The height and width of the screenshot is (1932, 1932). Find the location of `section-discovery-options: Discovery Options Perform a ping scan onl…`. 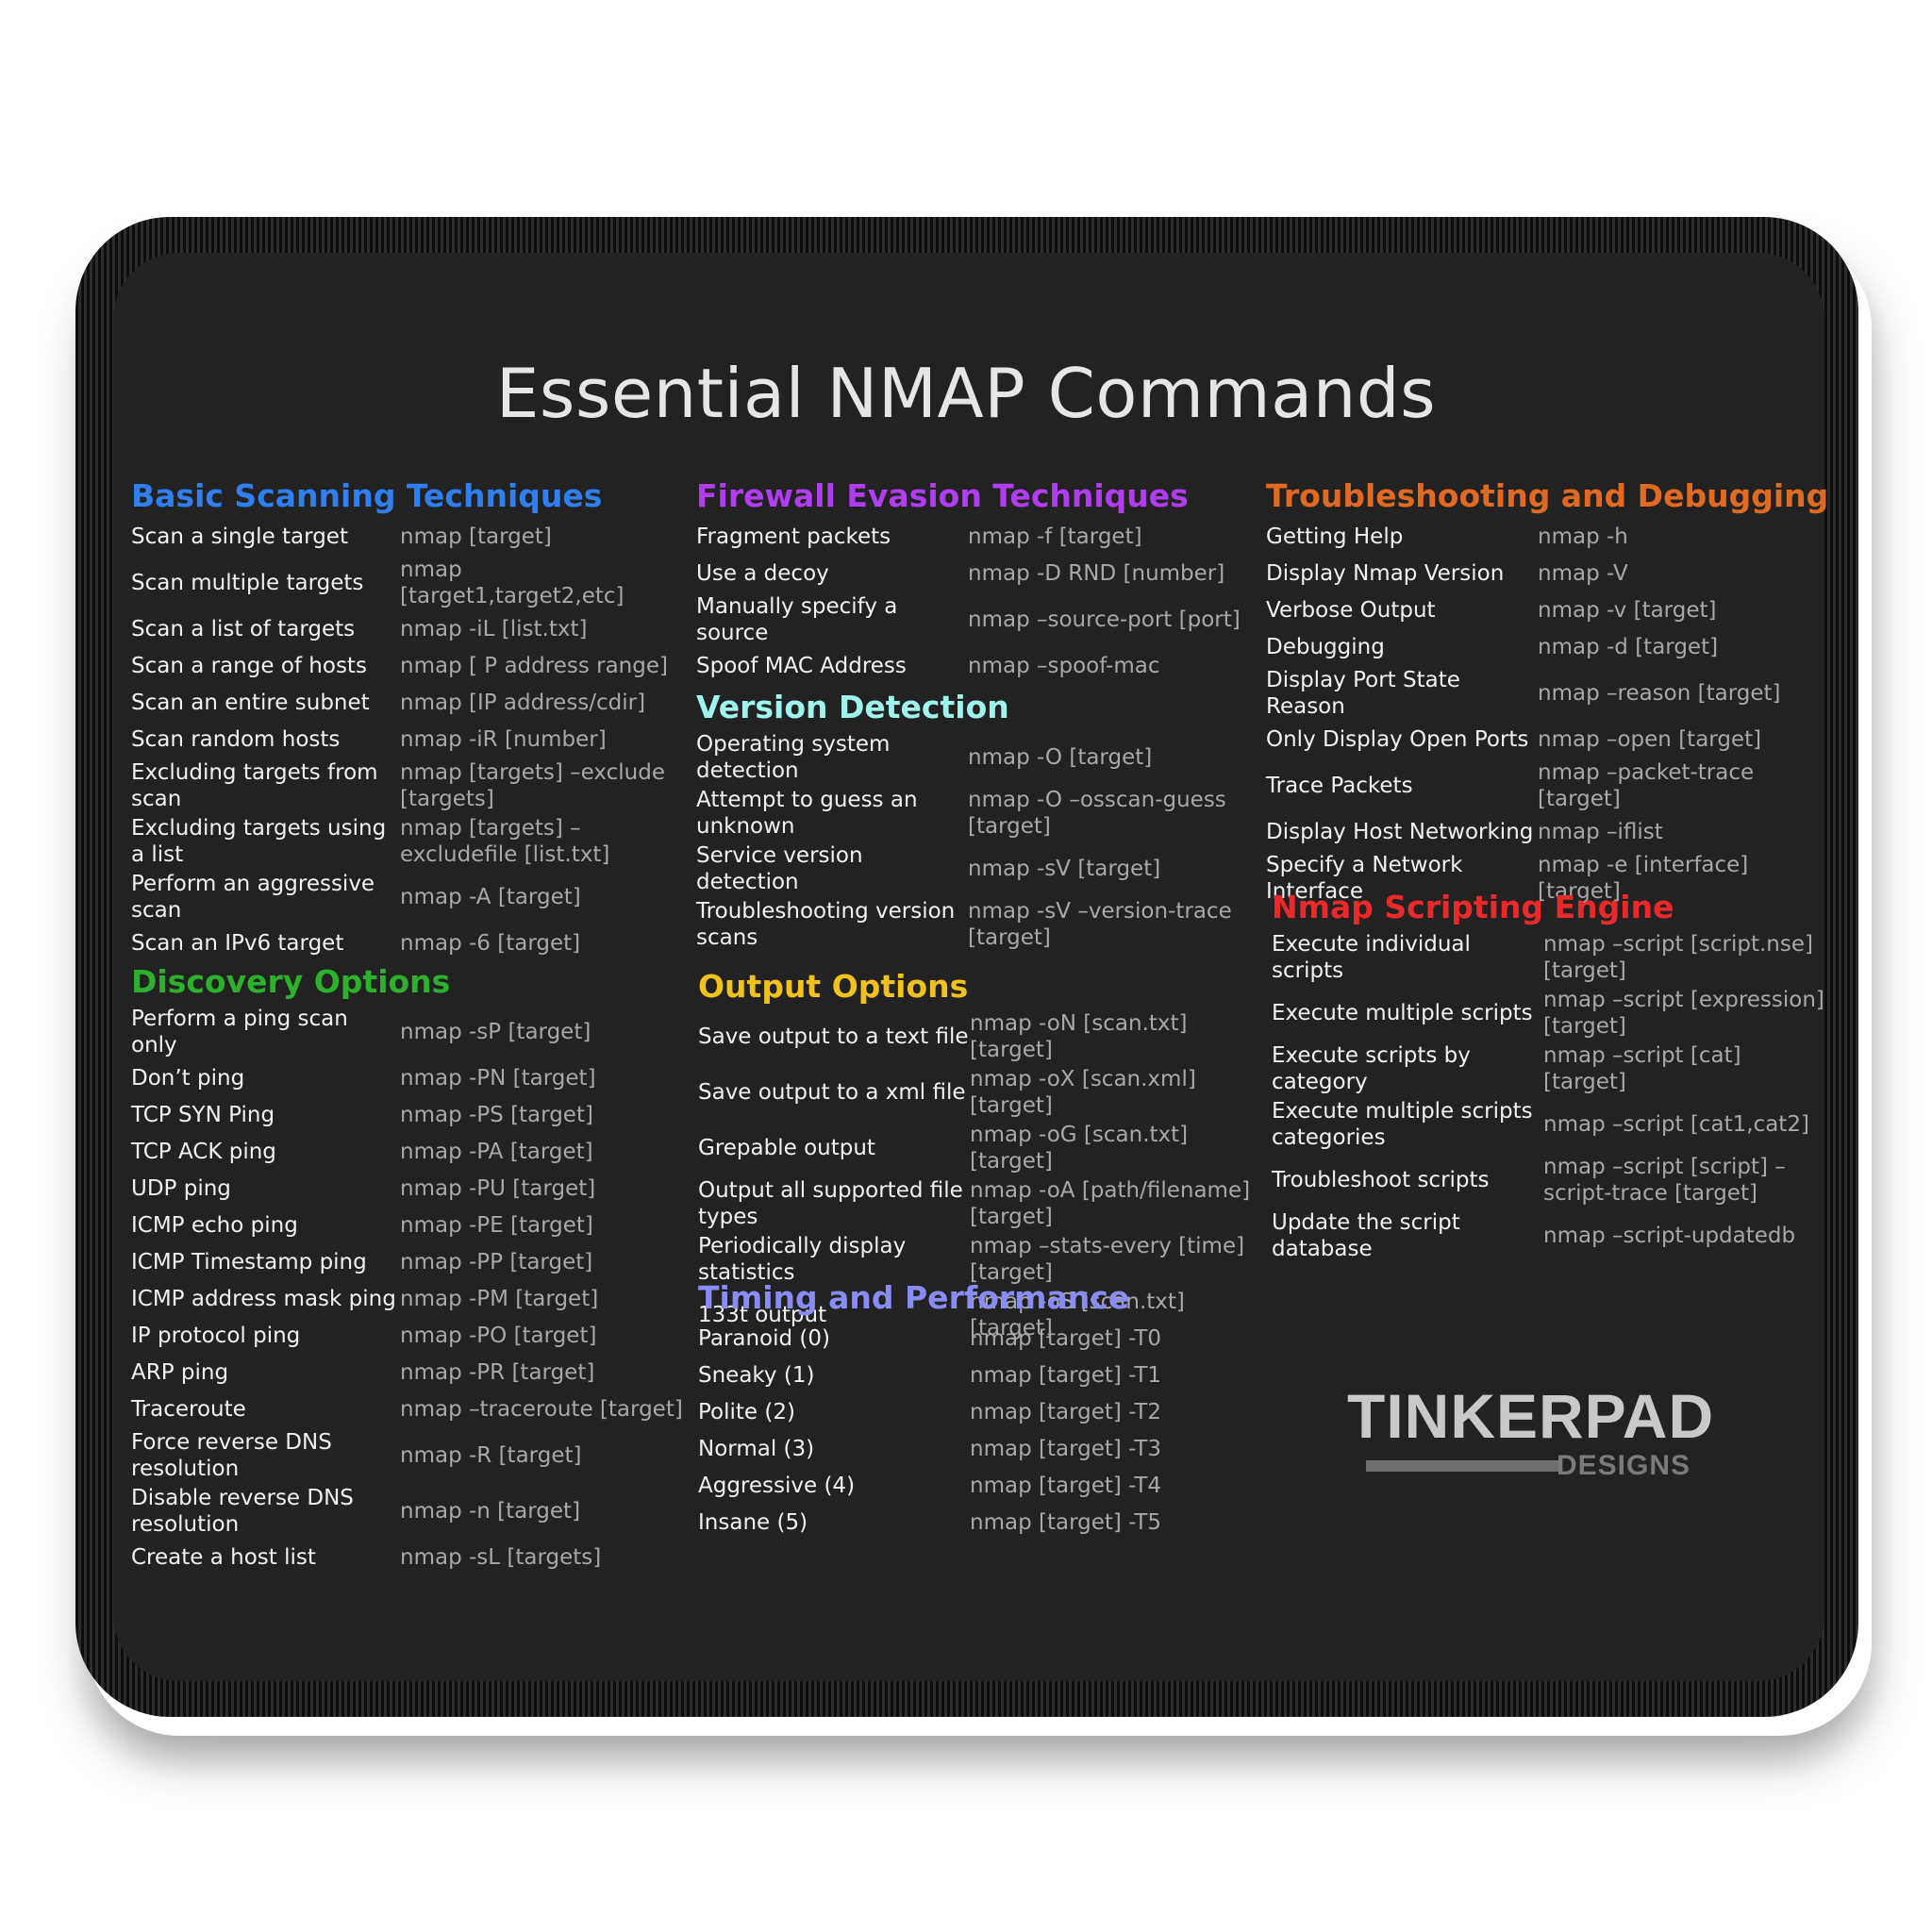

section-discovery-options: Discovery Options Perform a ping scan onl… is located at coordinates (407, 1270).